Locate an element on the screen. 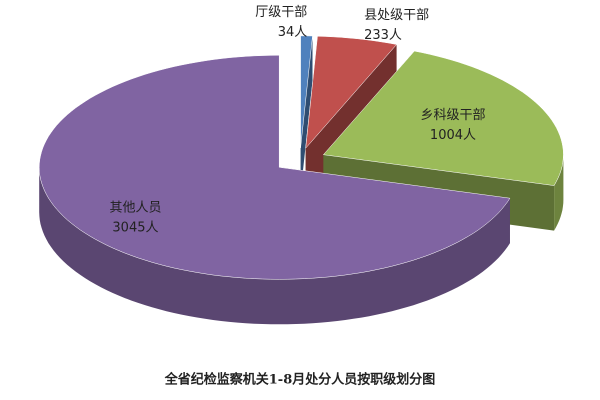  value-label: 233人 is located at coordinates (383, 35).